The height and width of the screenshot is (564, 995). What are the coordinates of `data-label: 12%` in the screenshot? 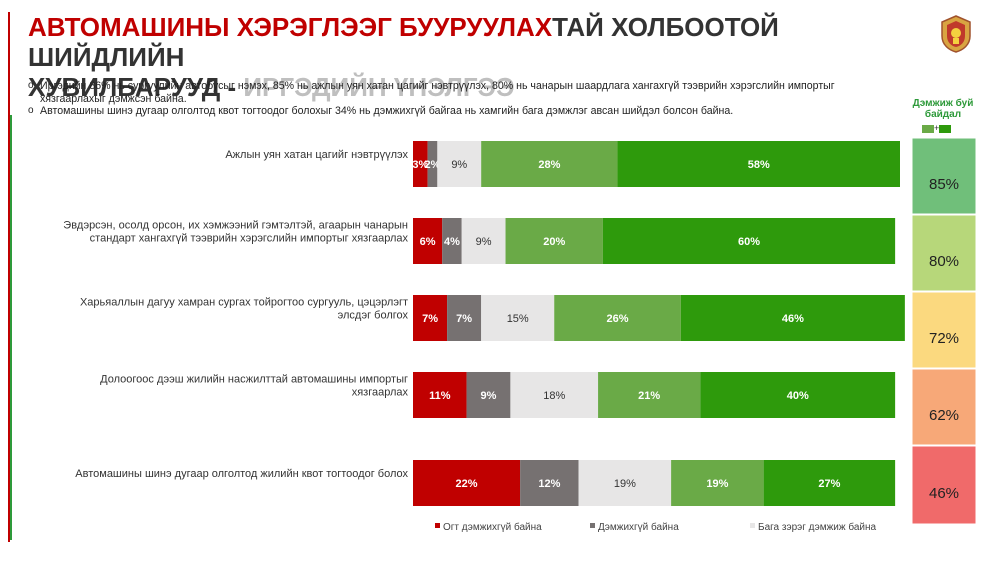 It's located at (549, 484).